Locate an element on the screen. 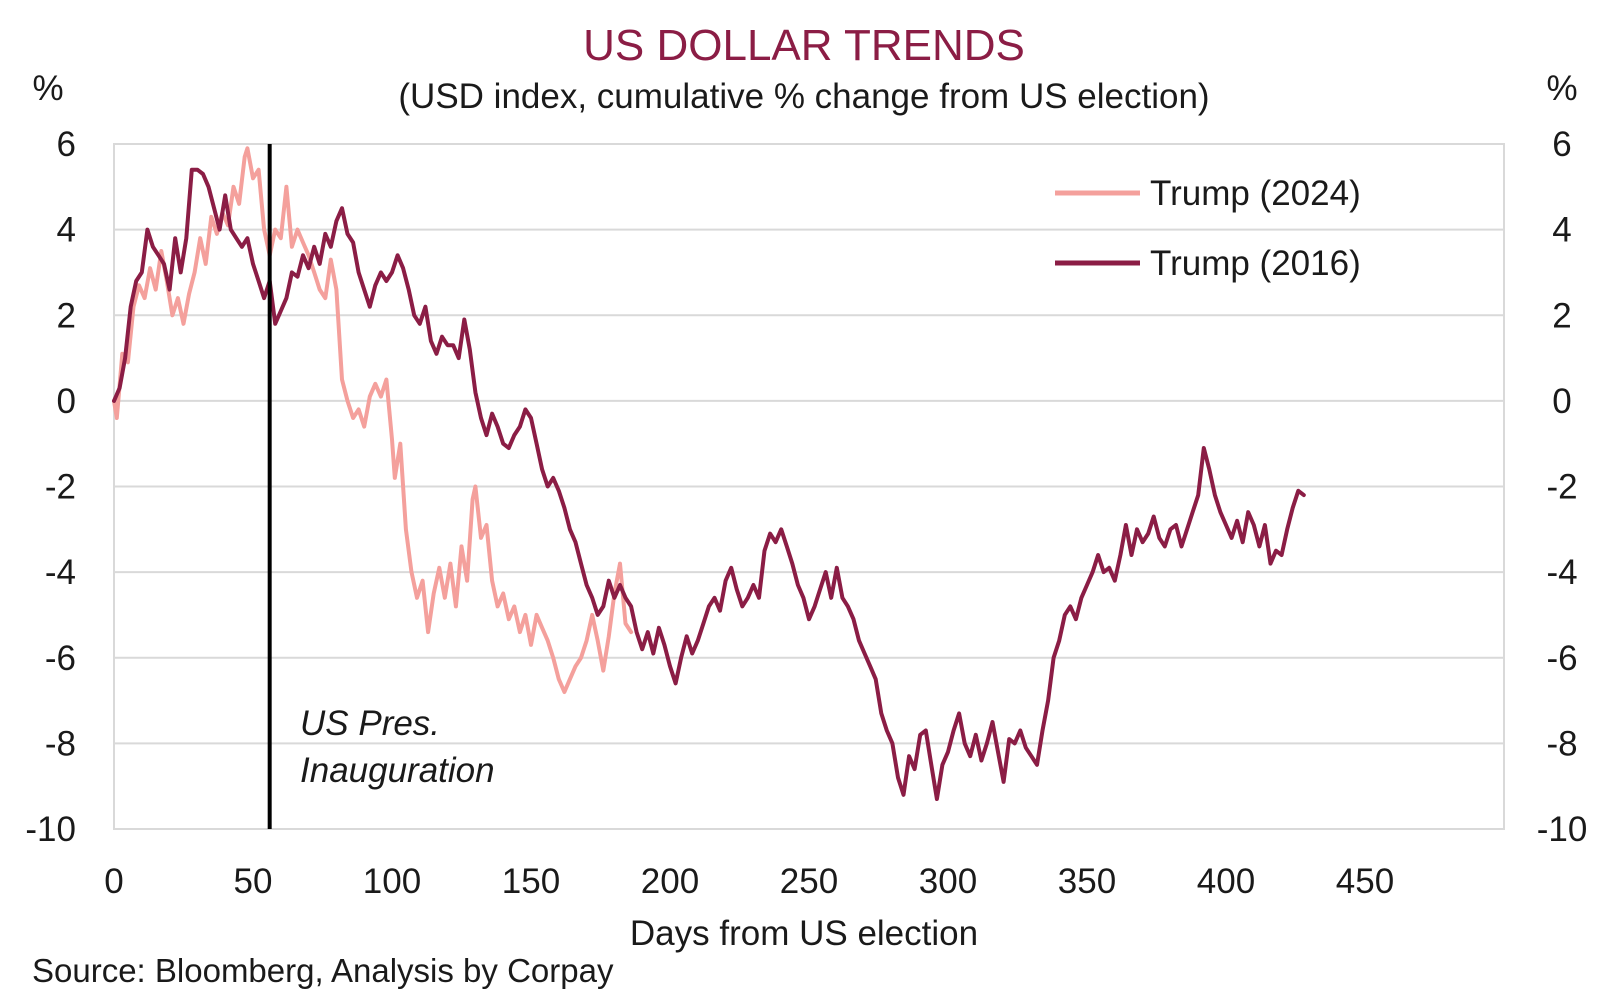 The height and width of the screenshot is (1000, 1609). x-tick-label: 450 is located at coordinates (1365, 881).